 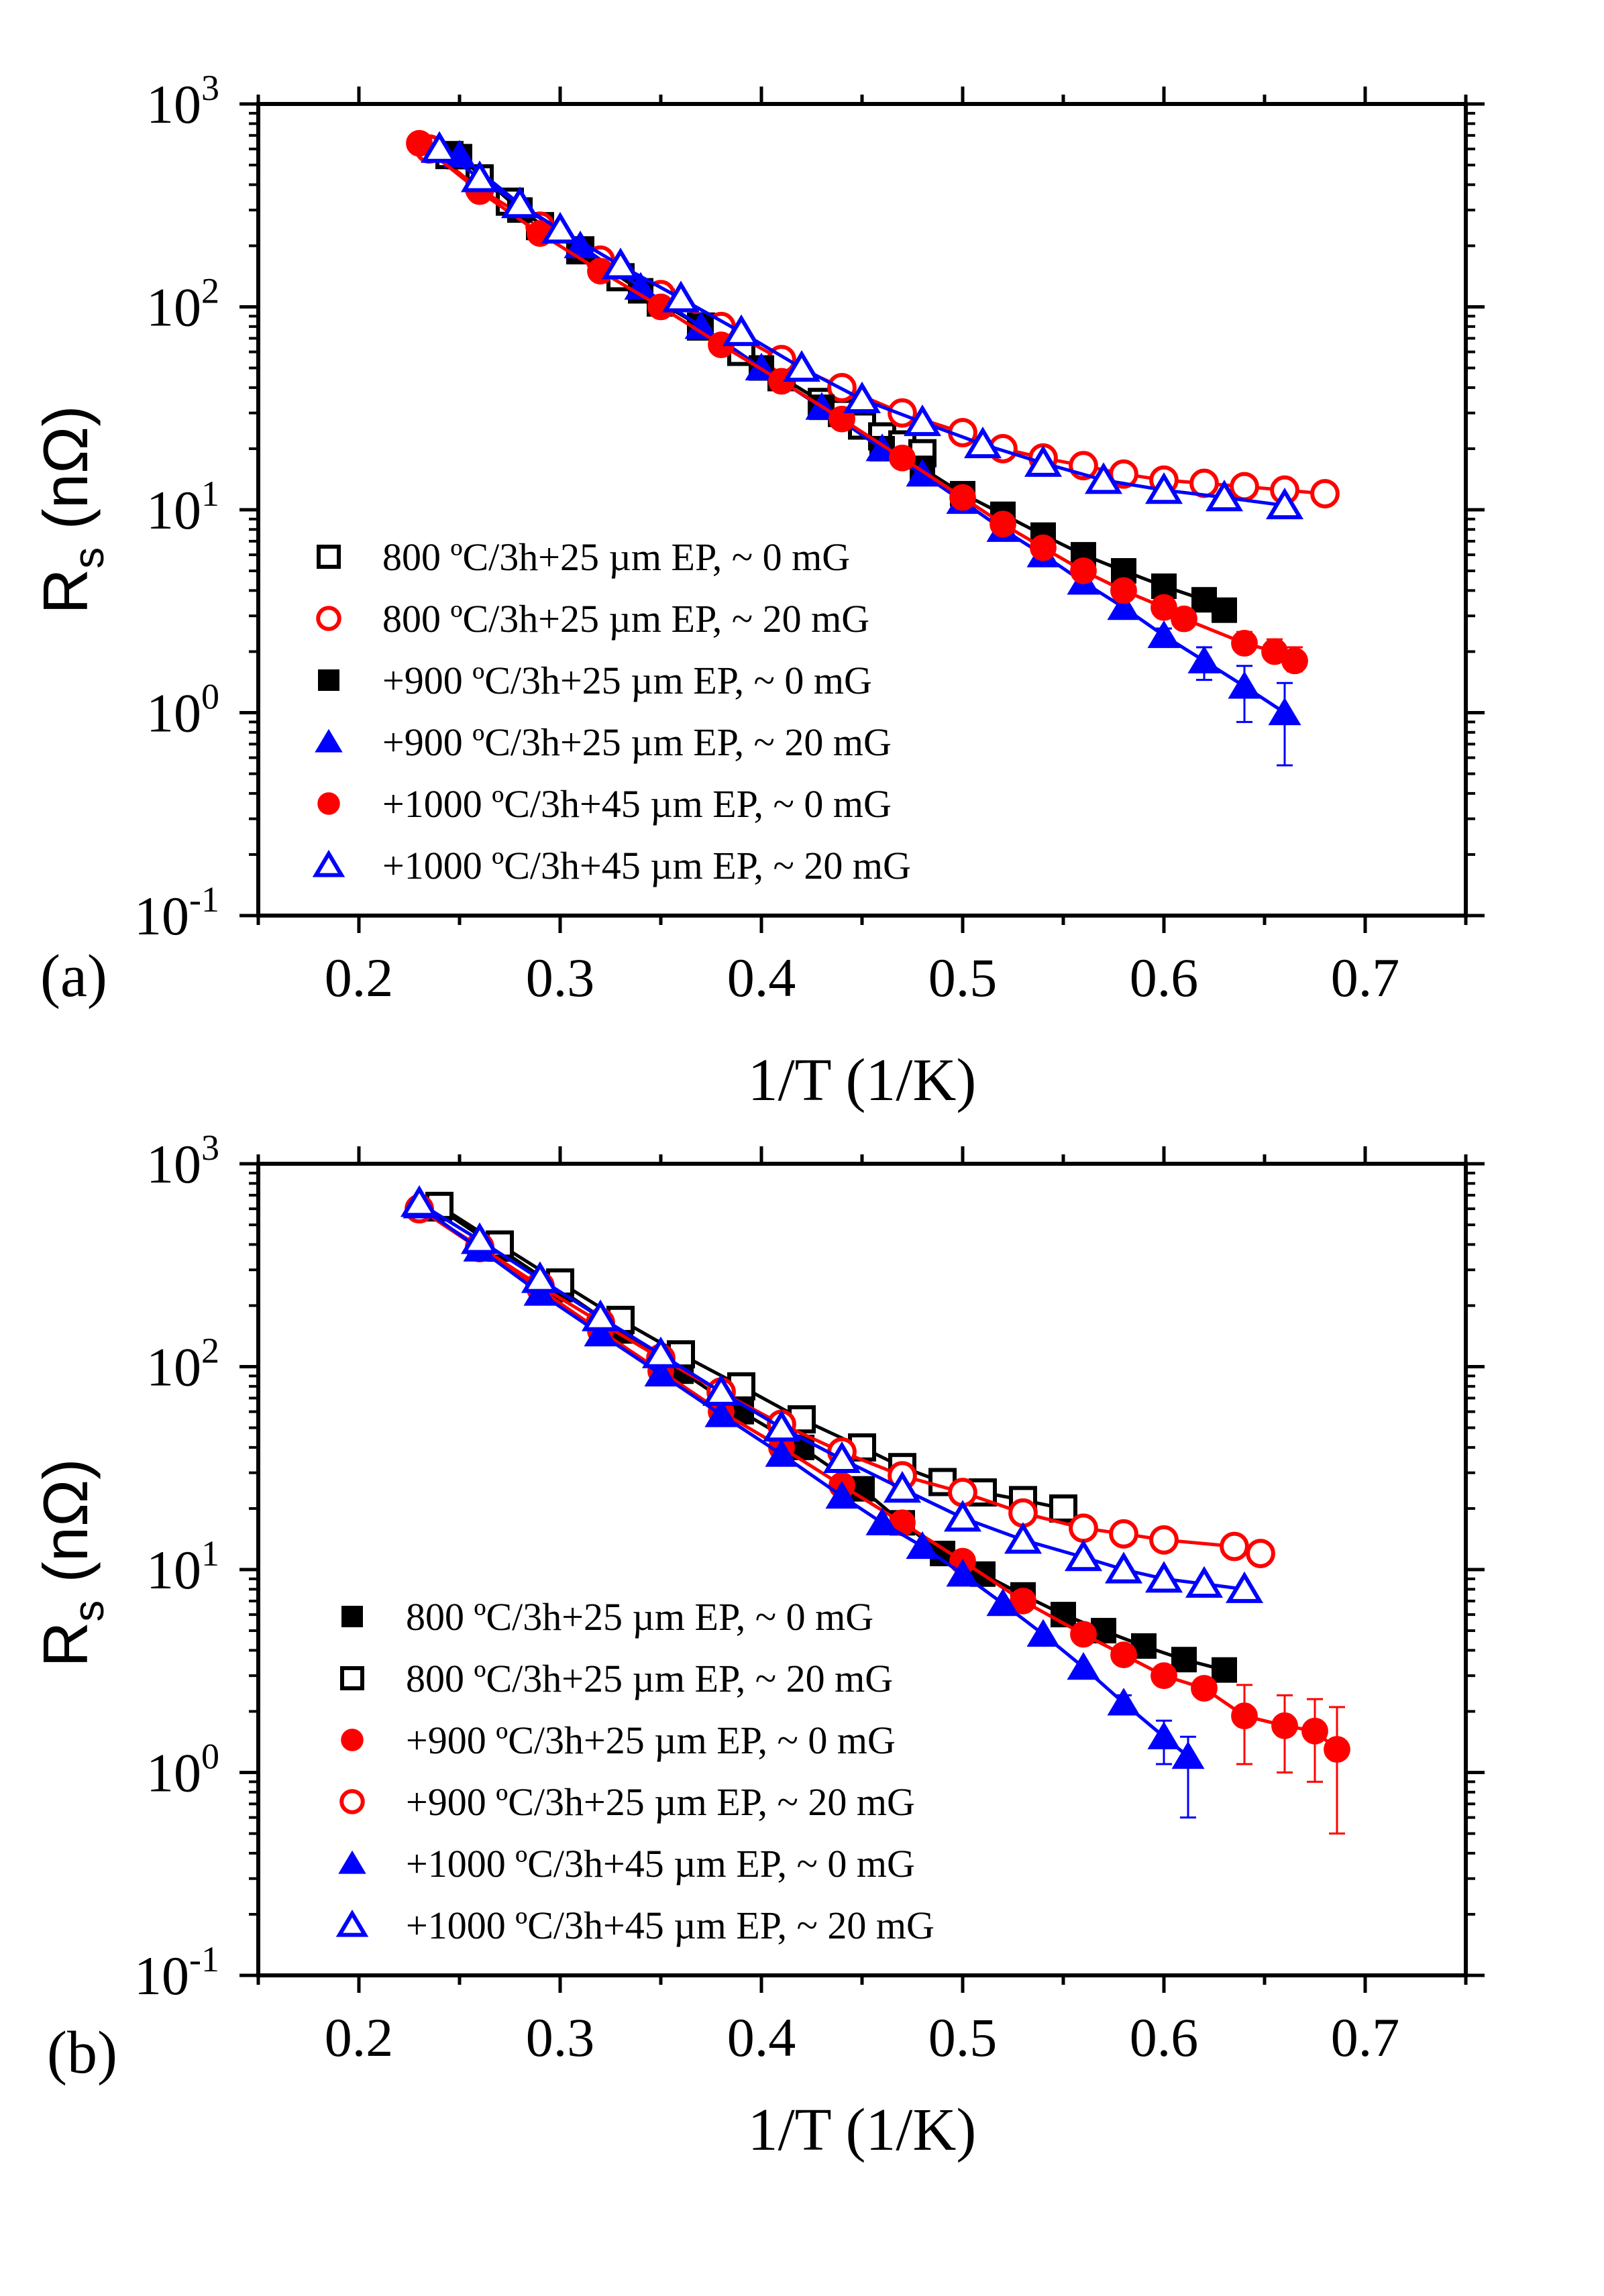 What do you see at coordinates (65, 476) in the screenshot?
I see `y-label-unit: (nΩ)` at bounding box center [65, 476].